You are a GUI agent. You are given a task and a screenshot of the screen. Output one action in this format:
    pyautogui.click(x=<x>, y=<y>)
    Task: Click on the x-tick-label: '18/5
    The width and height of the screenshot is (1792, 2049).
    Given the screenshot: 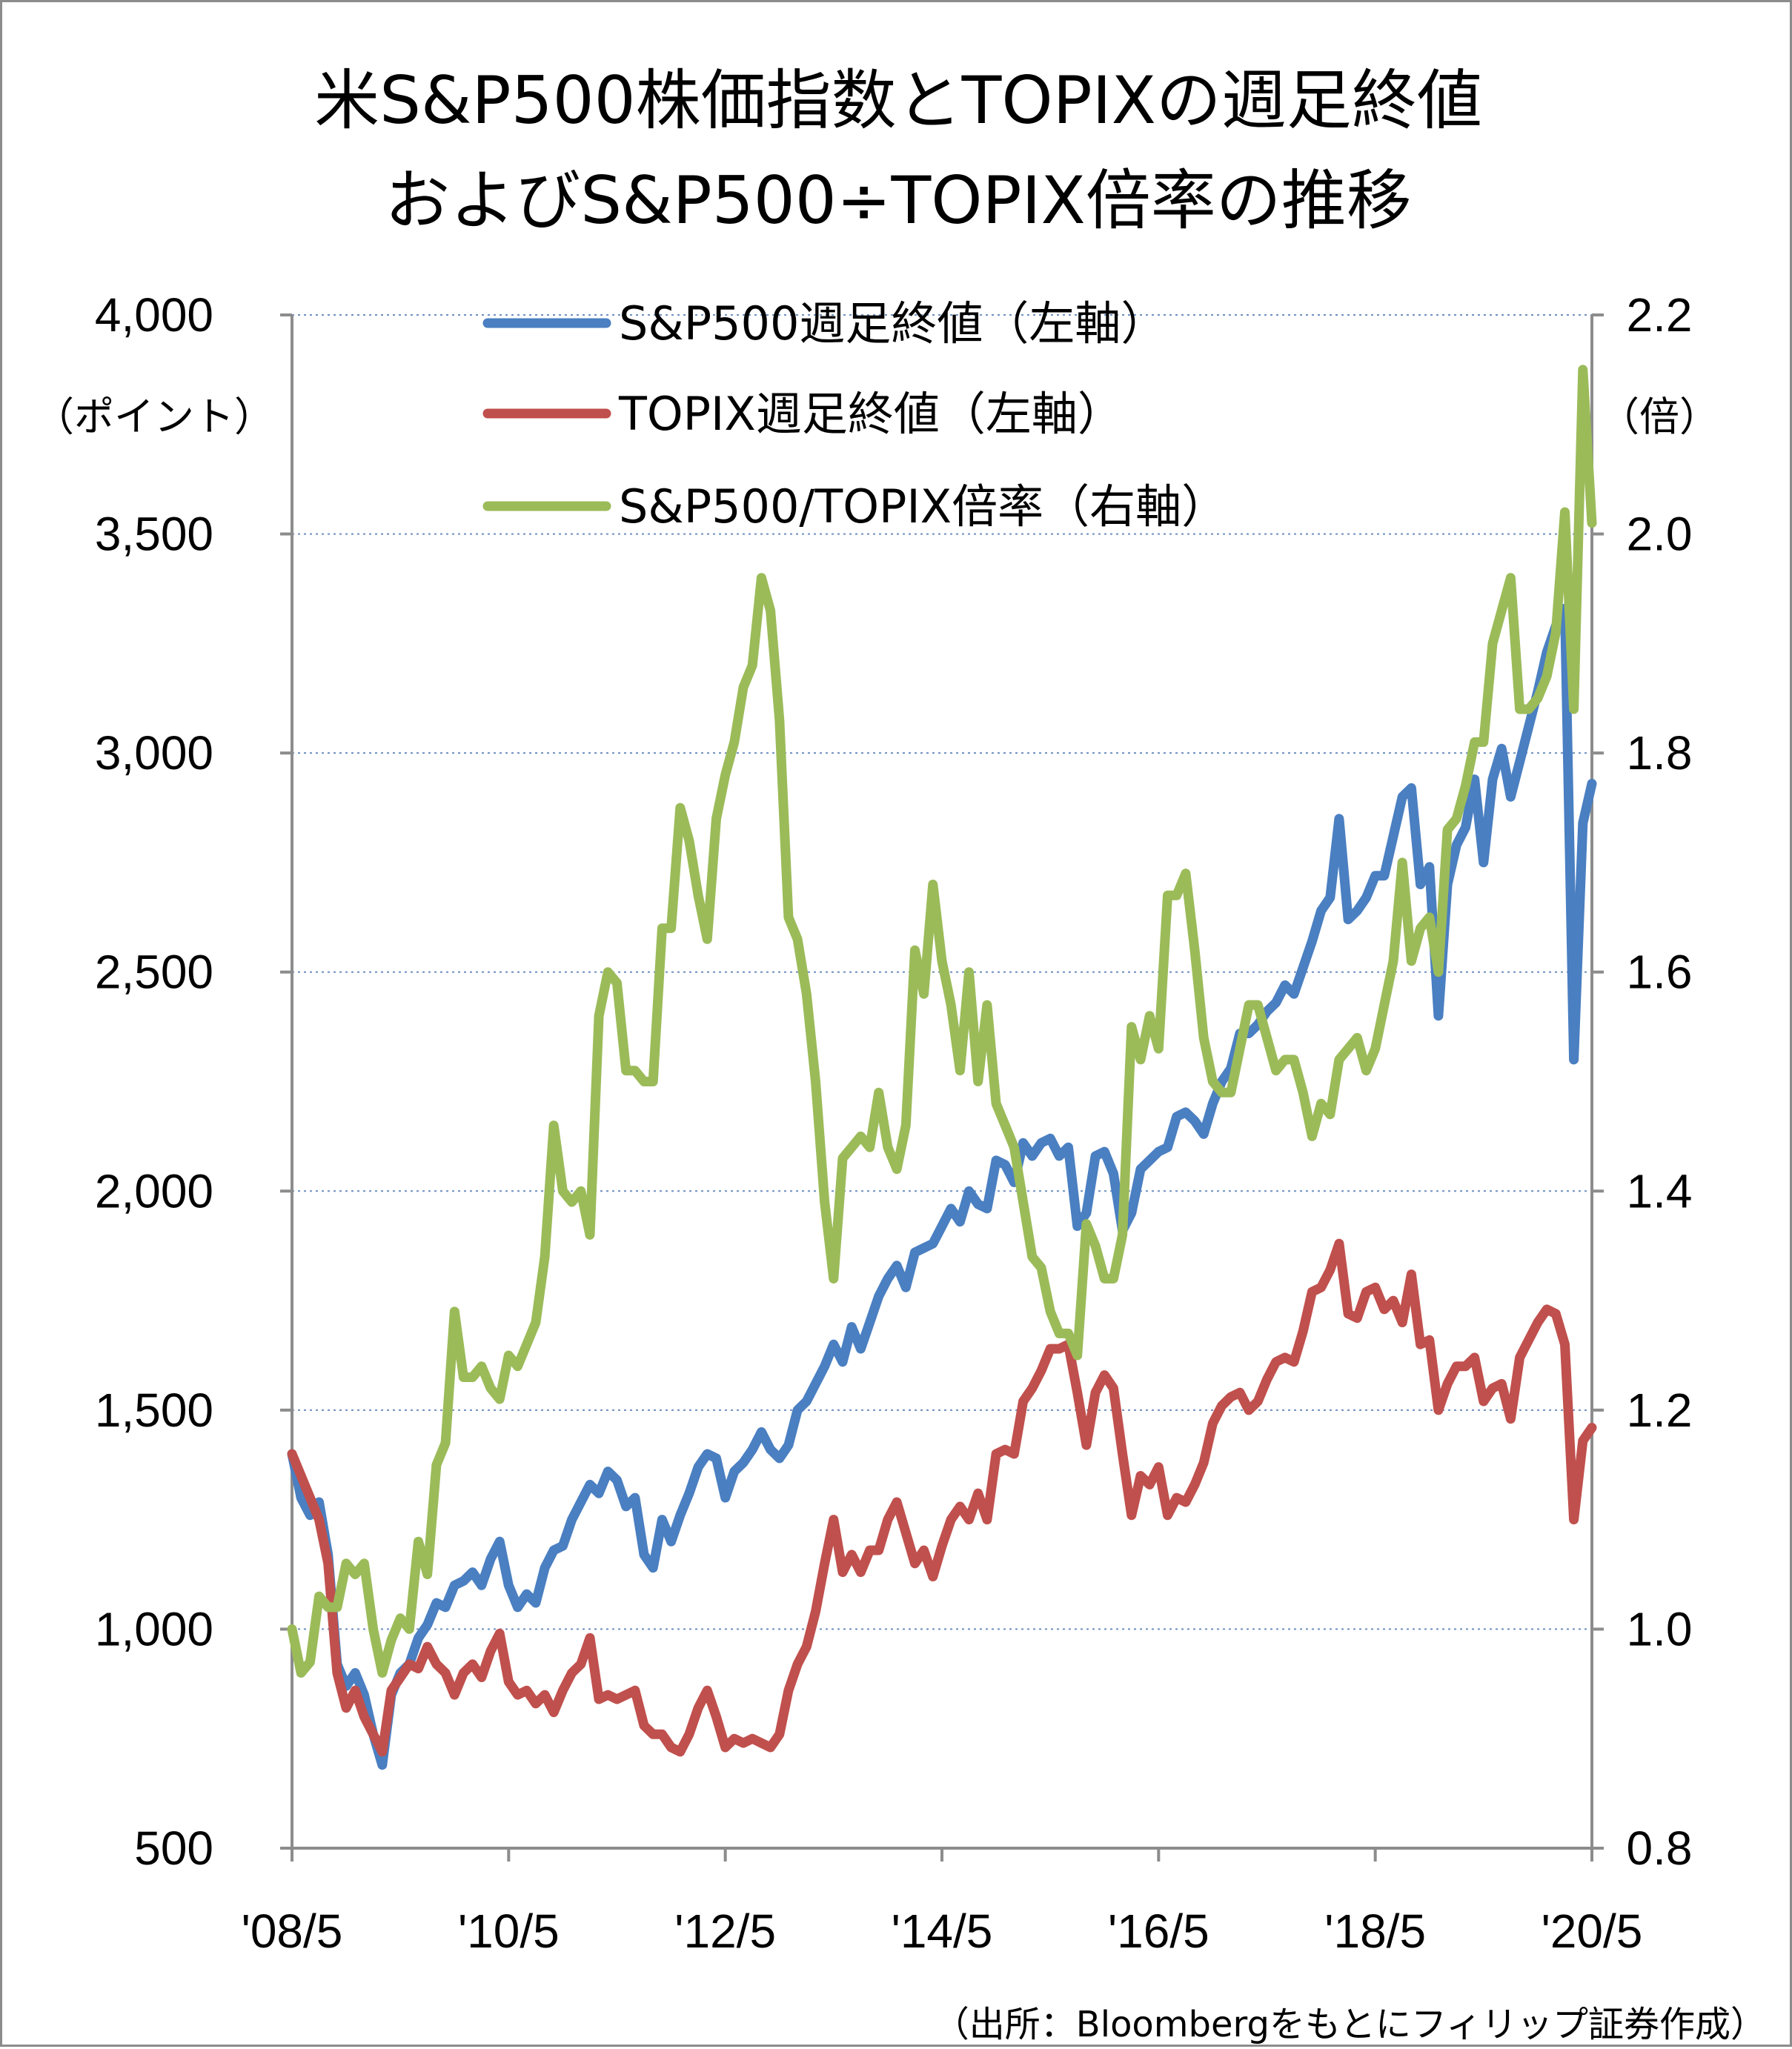 What is the action you would take?
    pyautogui.click(x=1375, y=1931)
    